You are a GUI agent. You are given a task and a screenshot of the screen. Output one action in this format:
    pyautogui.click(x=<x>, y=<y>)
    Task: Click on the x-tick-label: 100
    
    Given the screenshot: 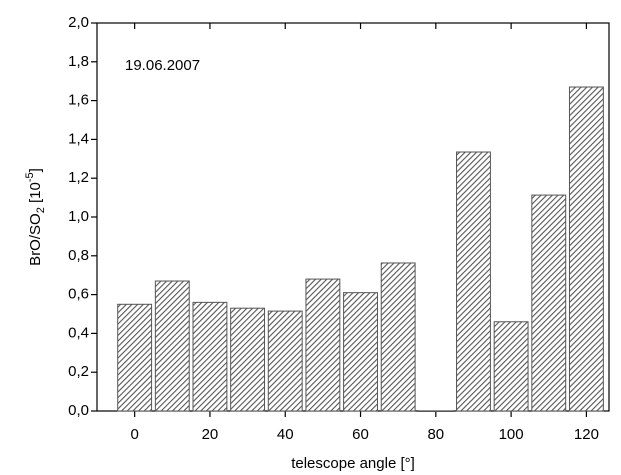 What is the action you would take?
    pyautogui.click(x=511, y=434)
    